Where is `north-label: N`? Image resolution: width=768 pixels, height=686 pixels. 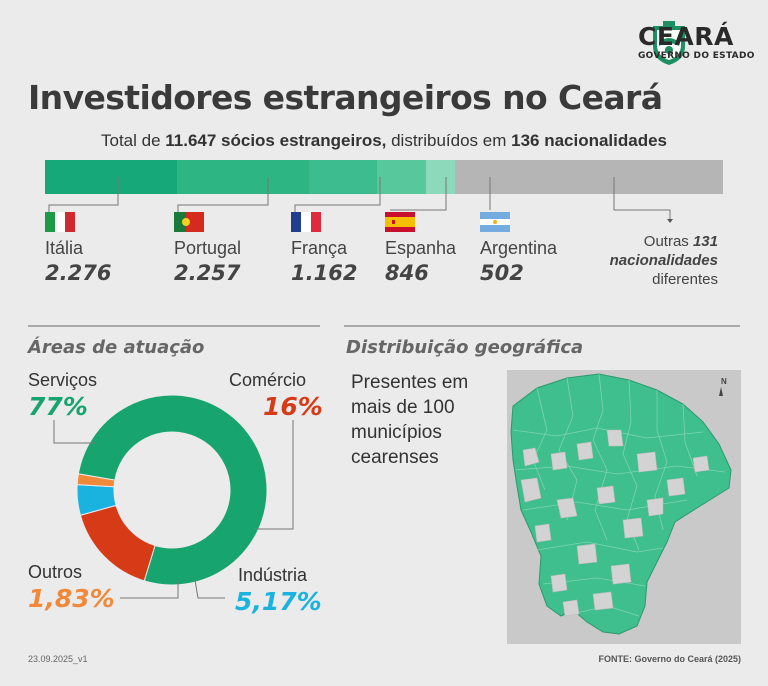
north-label: N is located at coordinates (724, 381).